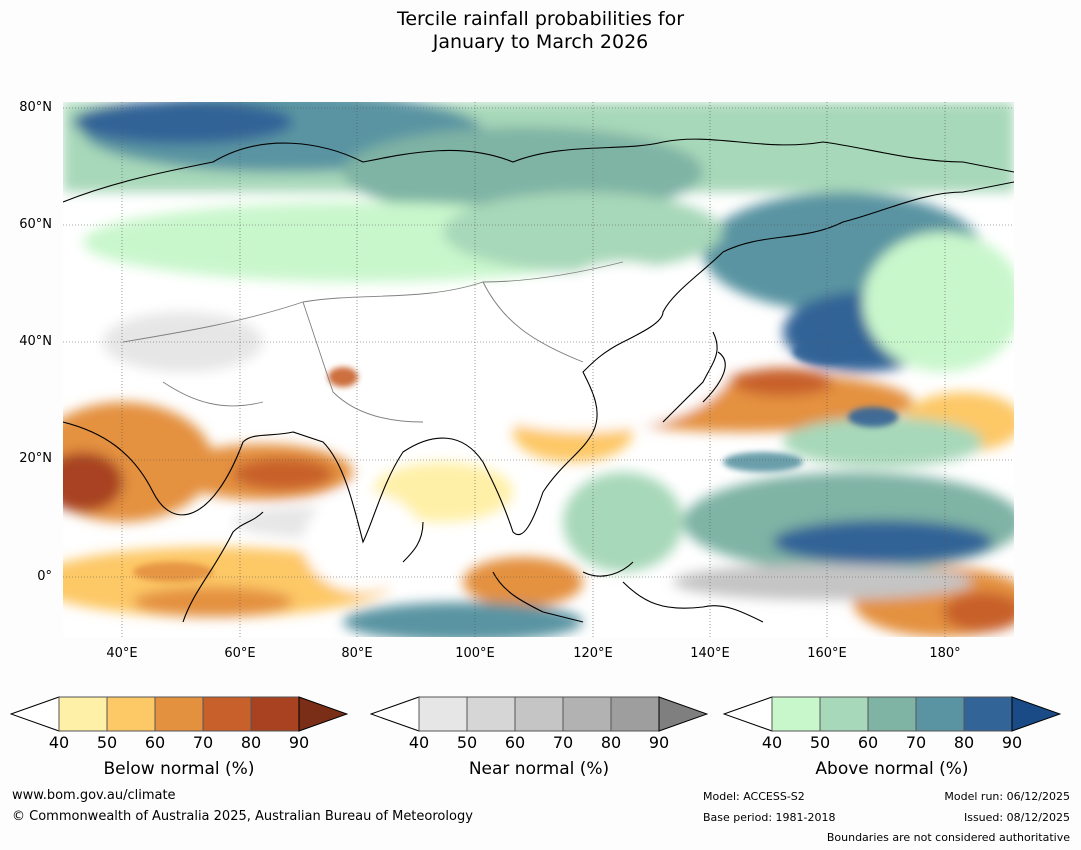 This screenshot has width=1081, height=850. Describe the element at coordinates (945, 653) in the screenshot. I see `lon-label-180: 180°` at that location.